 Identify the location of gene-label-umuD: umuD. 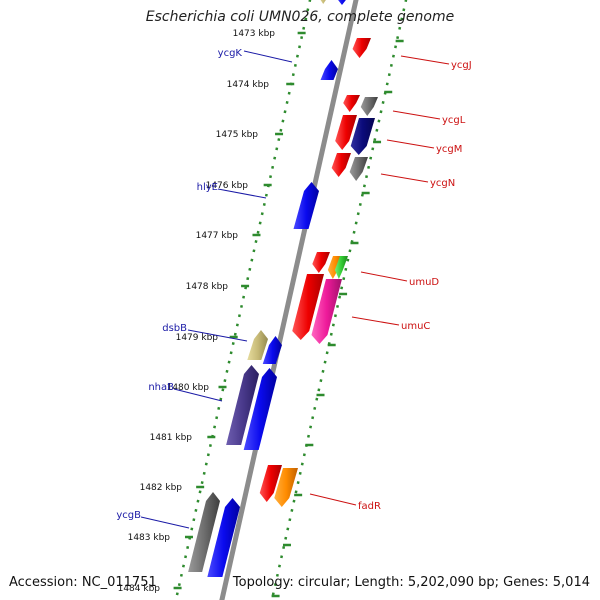
(424, 282).